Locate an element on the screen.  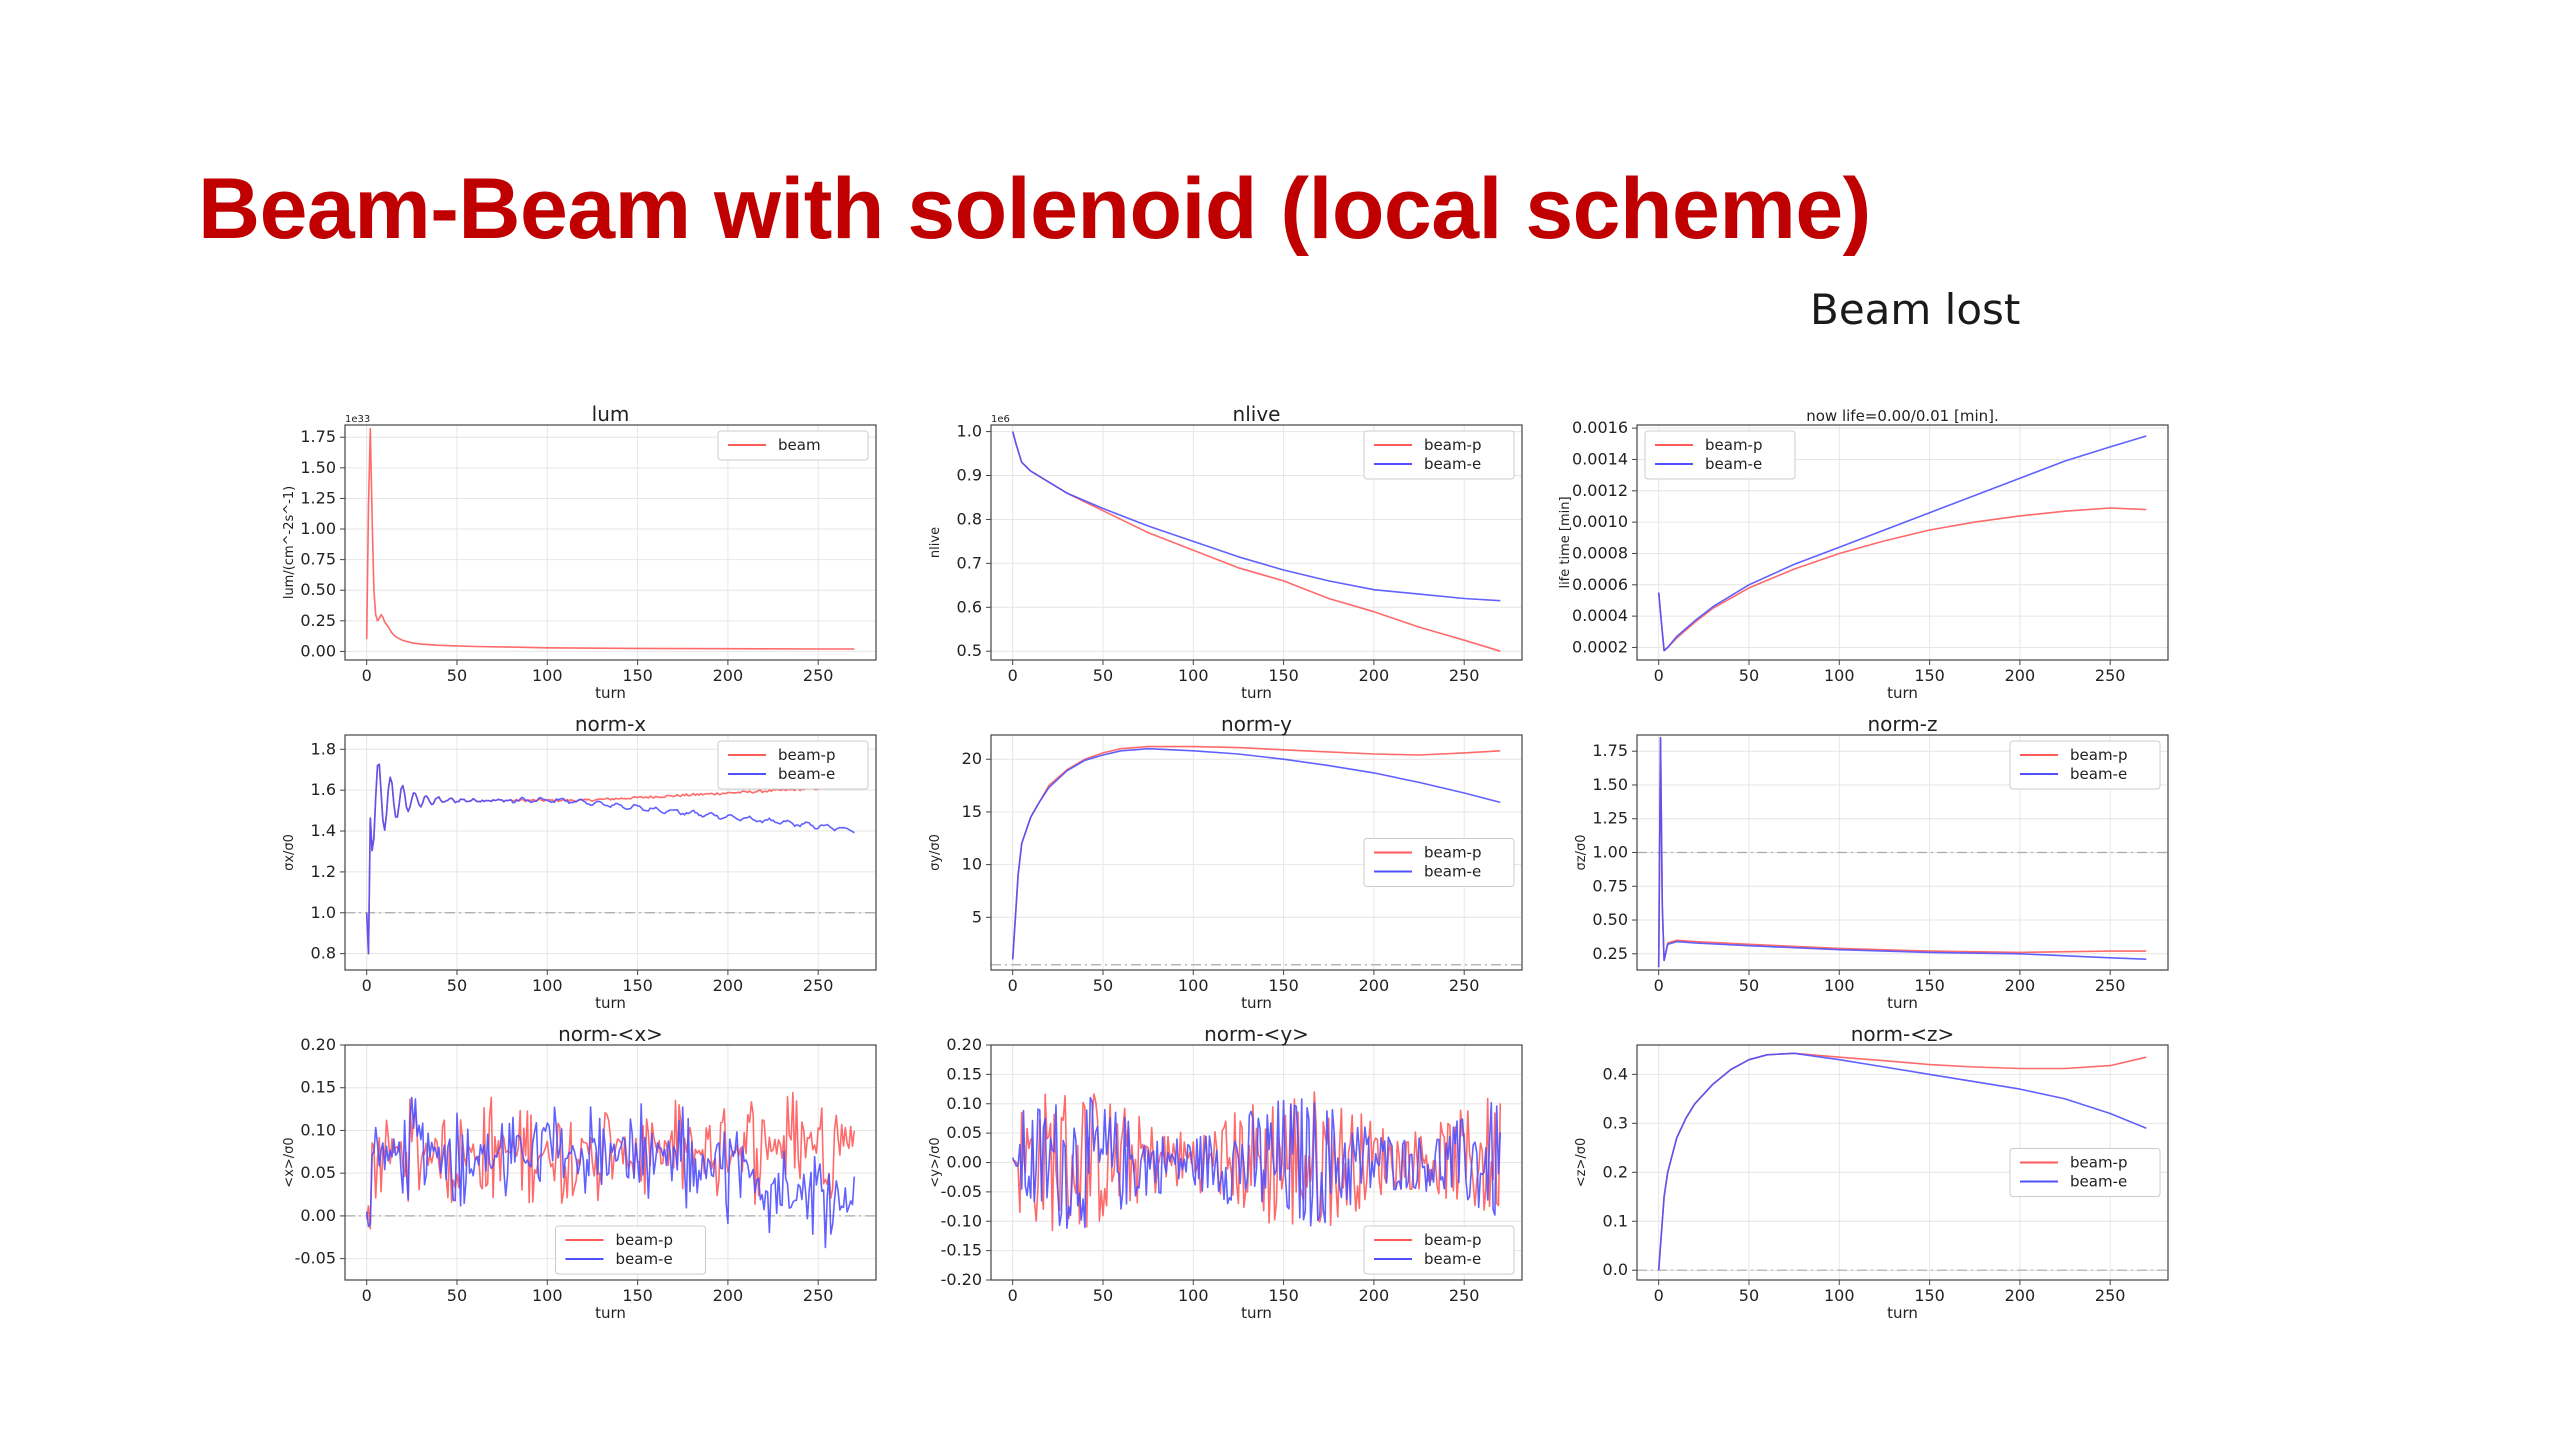
chart-title: norm-<z> is located at coordinates (1903, 1034).